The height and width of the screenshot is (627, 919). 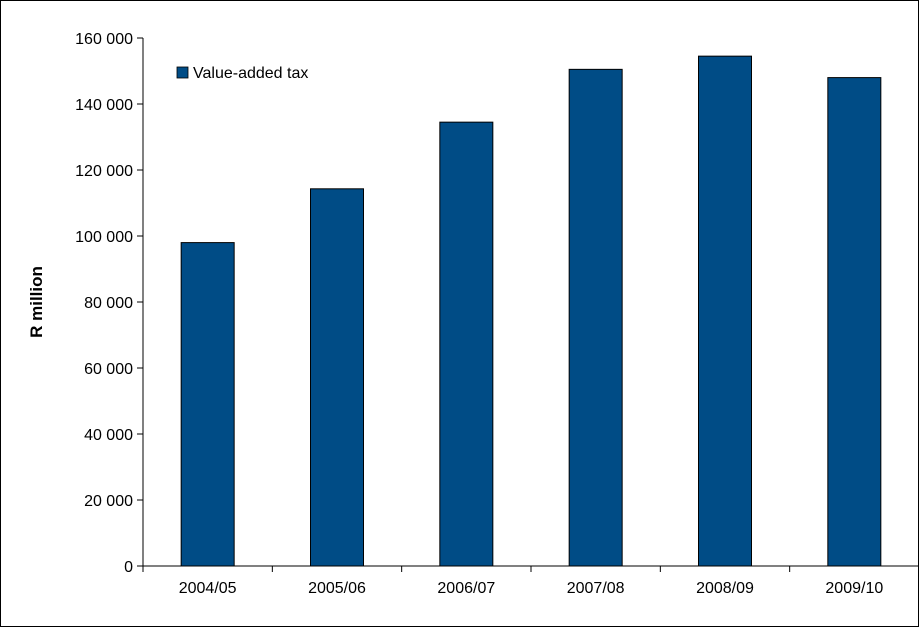 What do you see at coordinates (337, 588) in the screenshot?
I see `x-tick-label: 2005/06` at bounding box center [337, 588].